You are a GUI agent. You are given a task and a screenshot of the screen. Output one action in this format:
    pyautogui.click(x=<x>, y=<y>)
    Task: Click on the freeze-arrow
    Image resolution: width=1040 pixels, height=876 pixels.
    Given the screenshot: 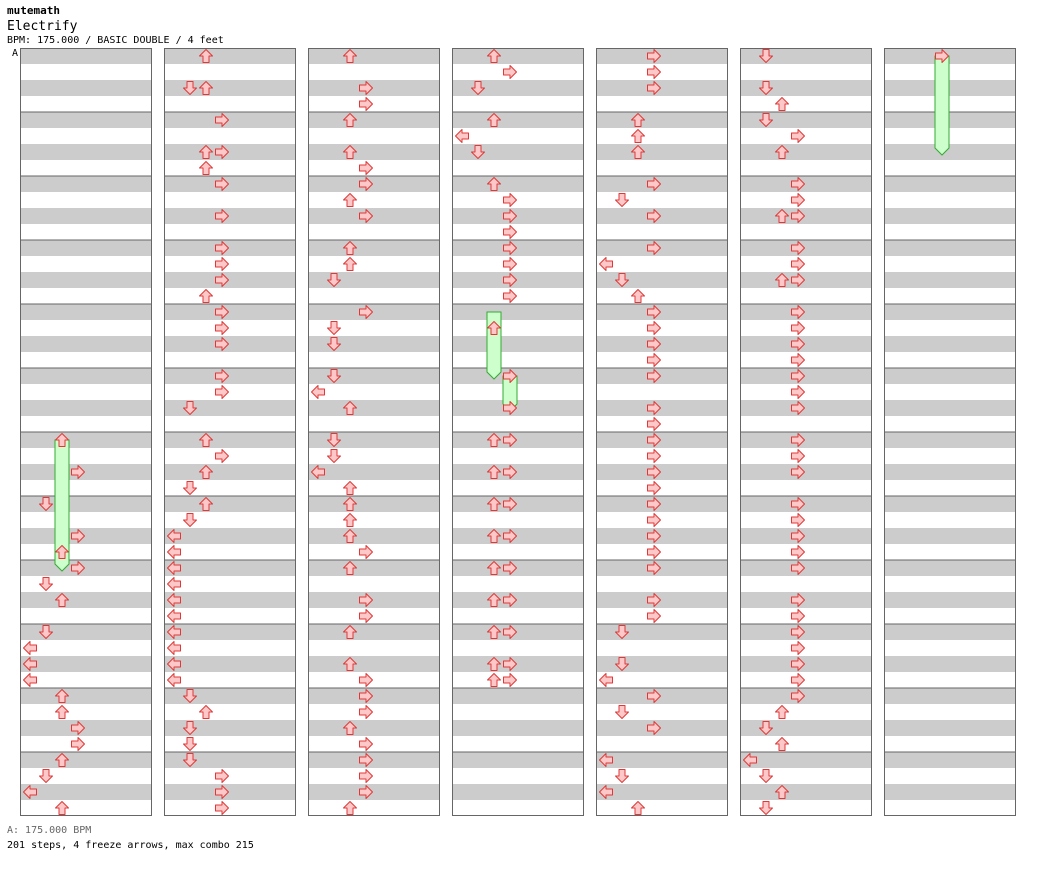 What is the action you would take?
    pyautogui.click(x=942, y=105)
    